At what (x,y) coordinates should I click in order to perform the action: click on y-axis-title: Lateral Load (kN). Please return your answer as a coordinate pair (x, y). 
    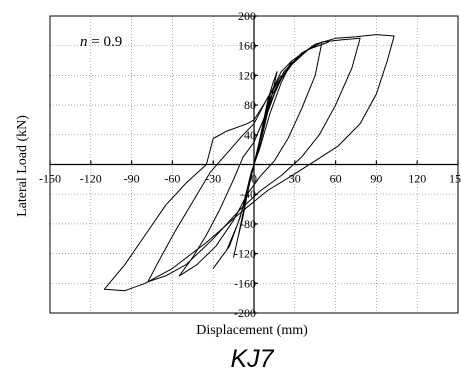
    Looking at the image, I should click on (22, 166).